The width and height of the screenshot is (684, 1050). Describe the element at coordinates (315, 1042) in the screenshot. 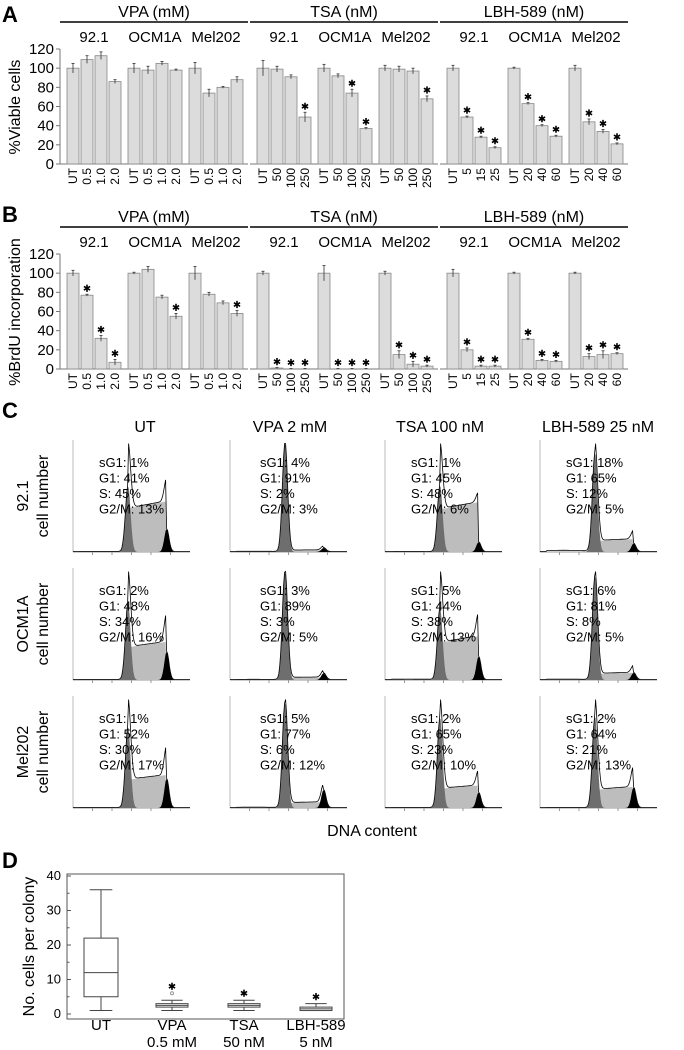

I see `category-label: 5 nM` at that location.